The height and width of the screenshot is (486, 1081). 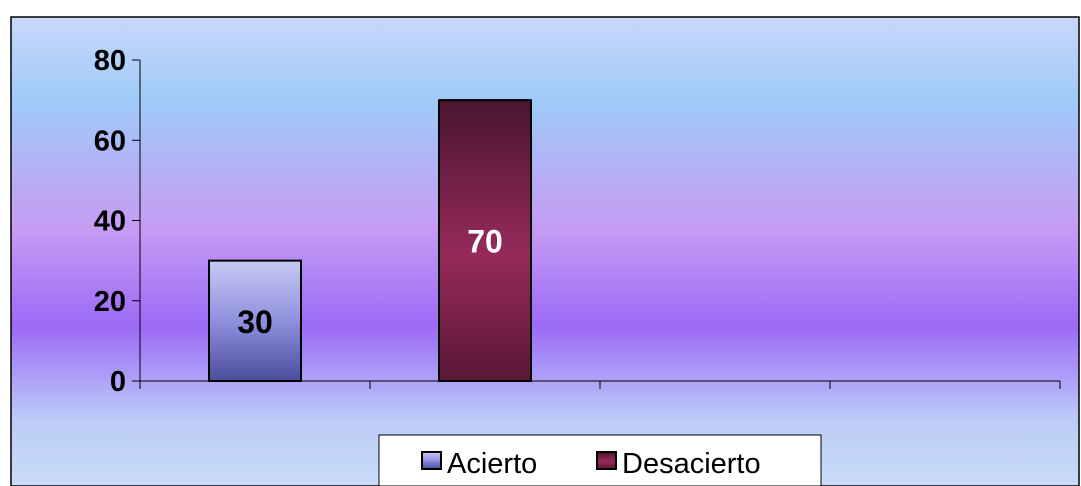 I want to click on bar-desacierto, so click(x=485, y=240).